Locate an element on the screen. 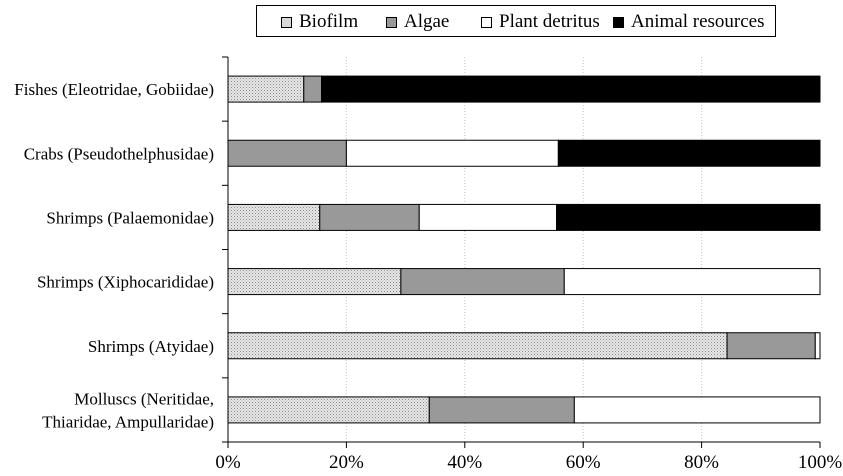  x-tick-label: 100% is located at coordinates (820, 462).